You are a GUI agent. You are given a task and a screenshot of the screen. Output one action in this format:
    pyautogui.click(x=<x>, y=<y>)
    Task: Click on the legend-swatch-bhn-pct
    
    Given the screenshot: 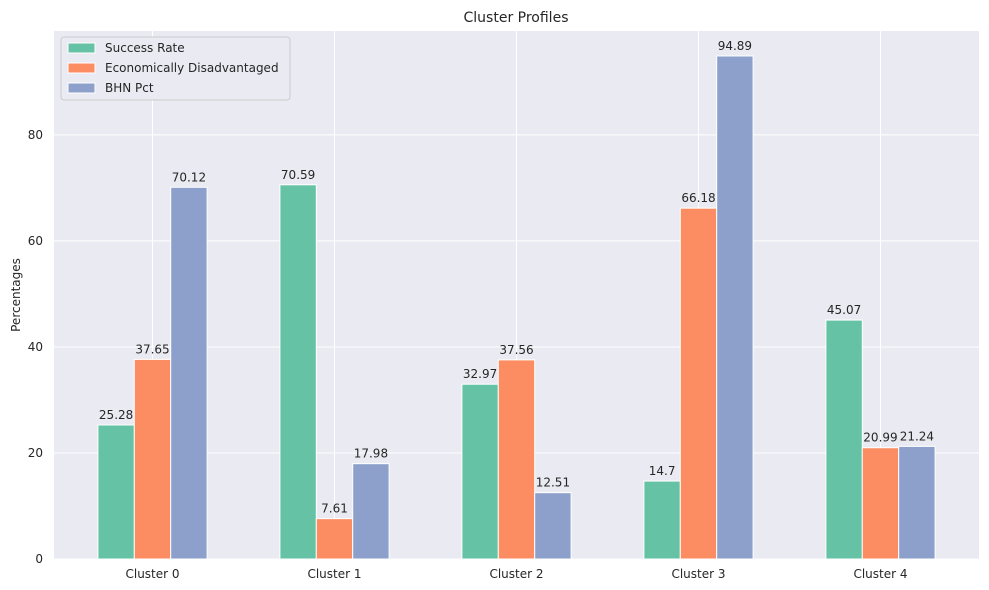 What is the action you would take?
    pyautogui.click(x=81, y=88)
    